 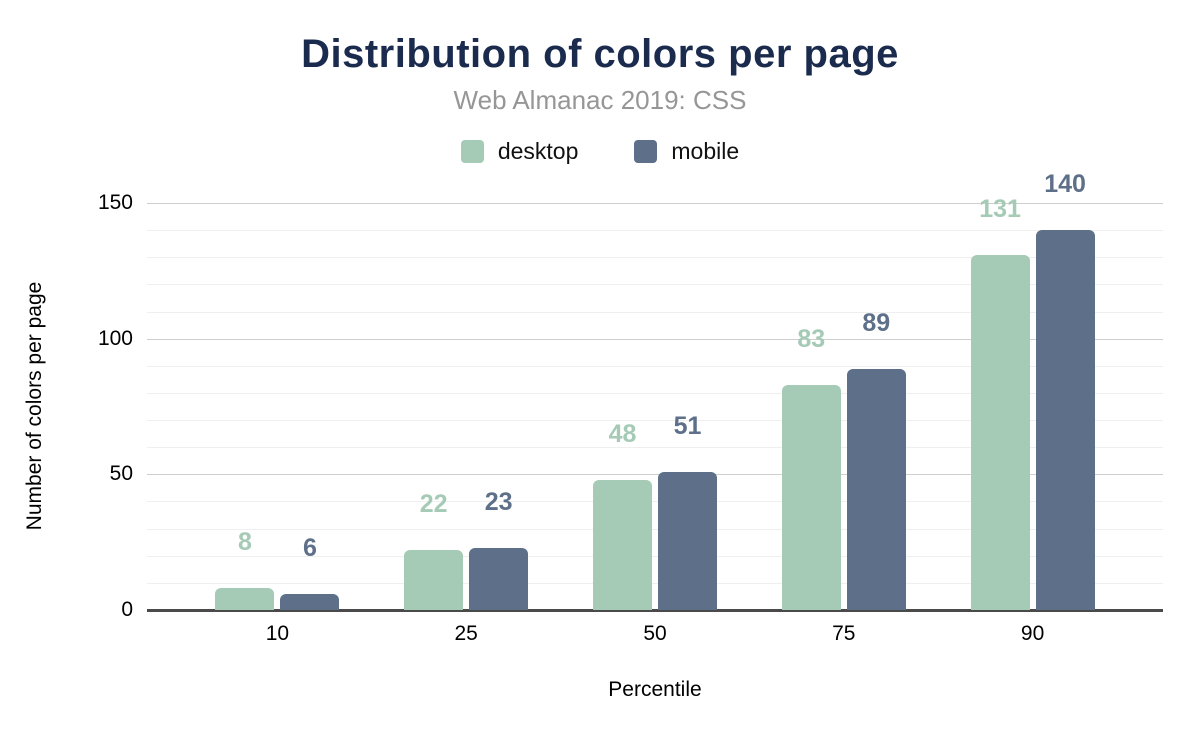 What do you see at coordinates (876, 489) in the screenshot?
I see `bar-mobile-p75` at bounding box center [876, 489].